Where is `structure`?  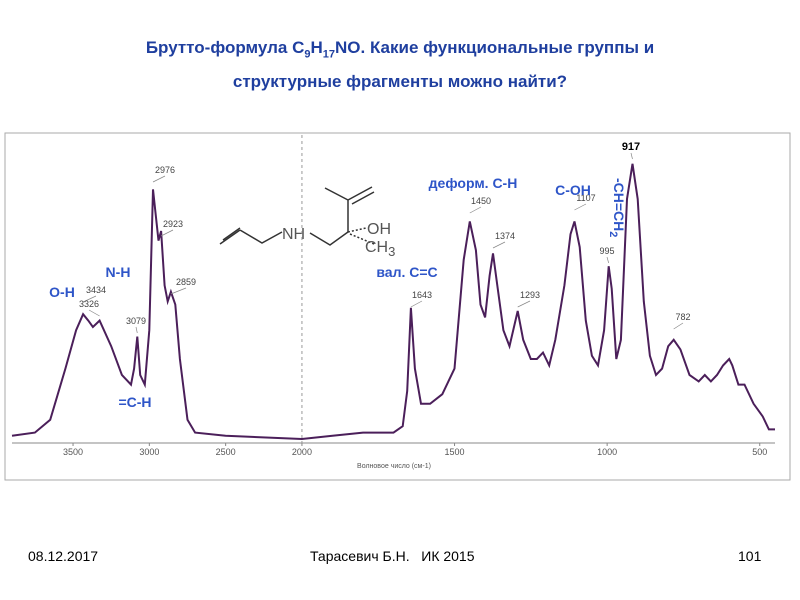
structure is located at coordinates (297, 216).